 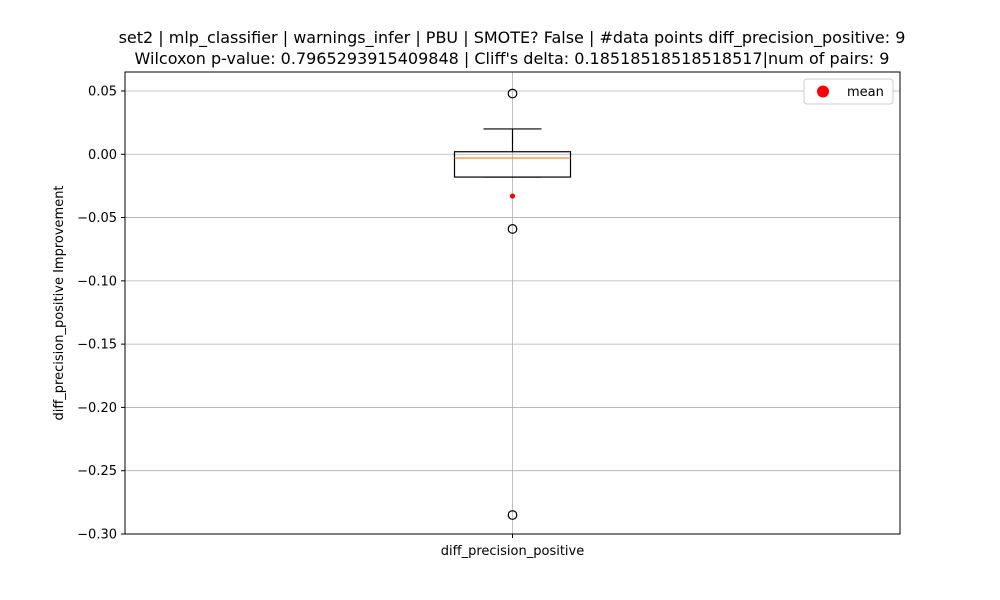 I want to click on data-layer, so click(x=512, y=304).